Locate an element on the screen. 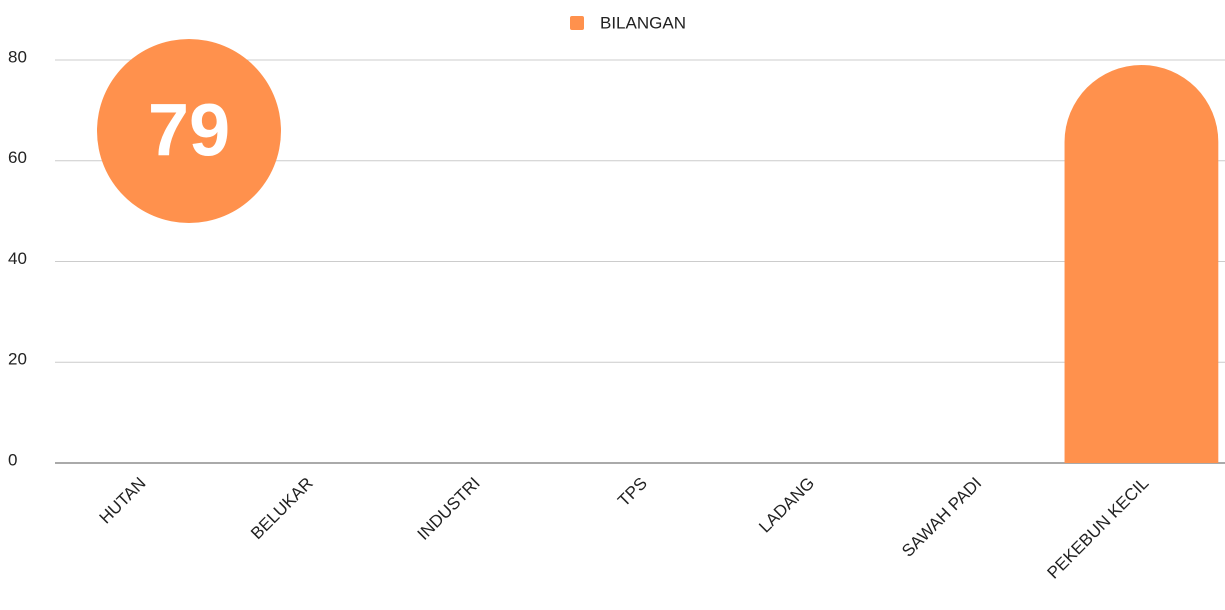 This screenshot has width=1225, height=610. x-tick-label: TPS is located at coordinates (632, 492).